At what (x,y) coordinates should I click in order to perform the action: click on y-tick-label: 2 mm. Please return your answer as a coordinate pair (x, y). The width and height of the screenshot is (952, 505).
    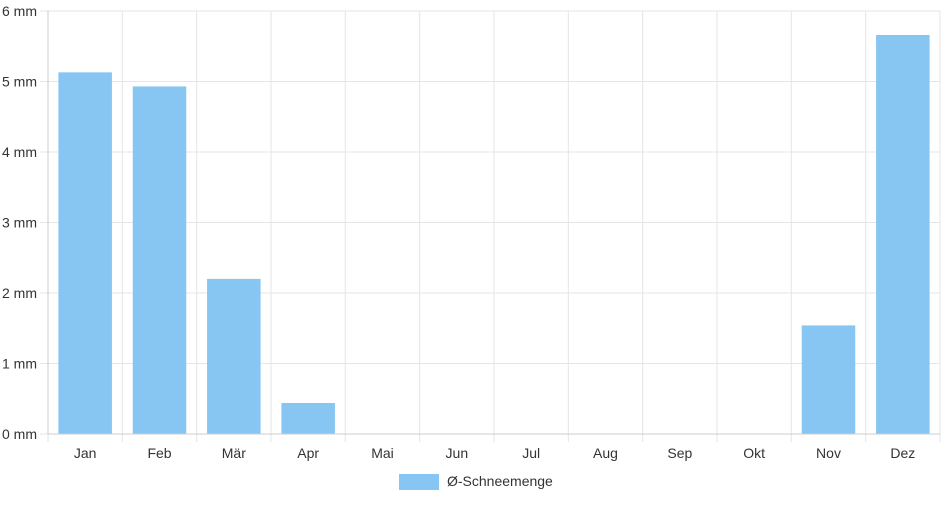
    Looking at the image, I should click on (19, 293).